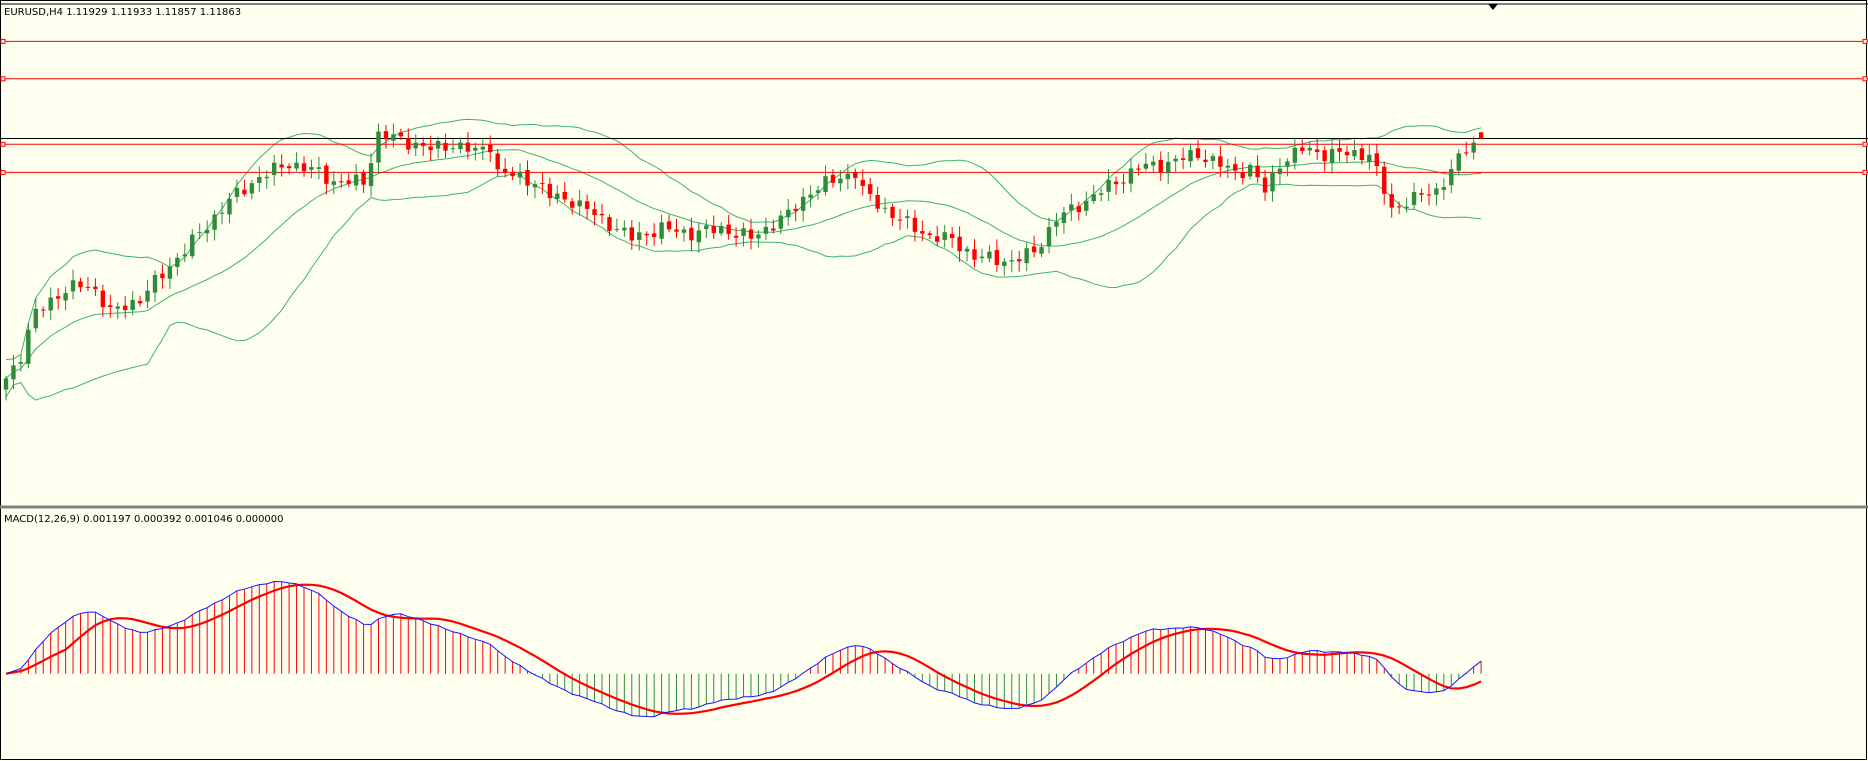 This screenshot has height=761, width=1868. Describe the element at coordinates (1493, 7) in the screenshot. I see `shift-marker-icon` at that location.